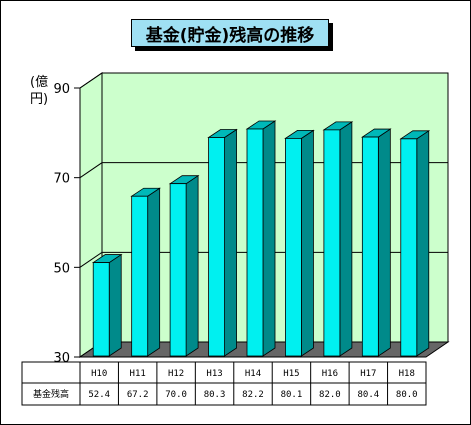  I want to click on y-tick-label: 70, so click(61, 179).